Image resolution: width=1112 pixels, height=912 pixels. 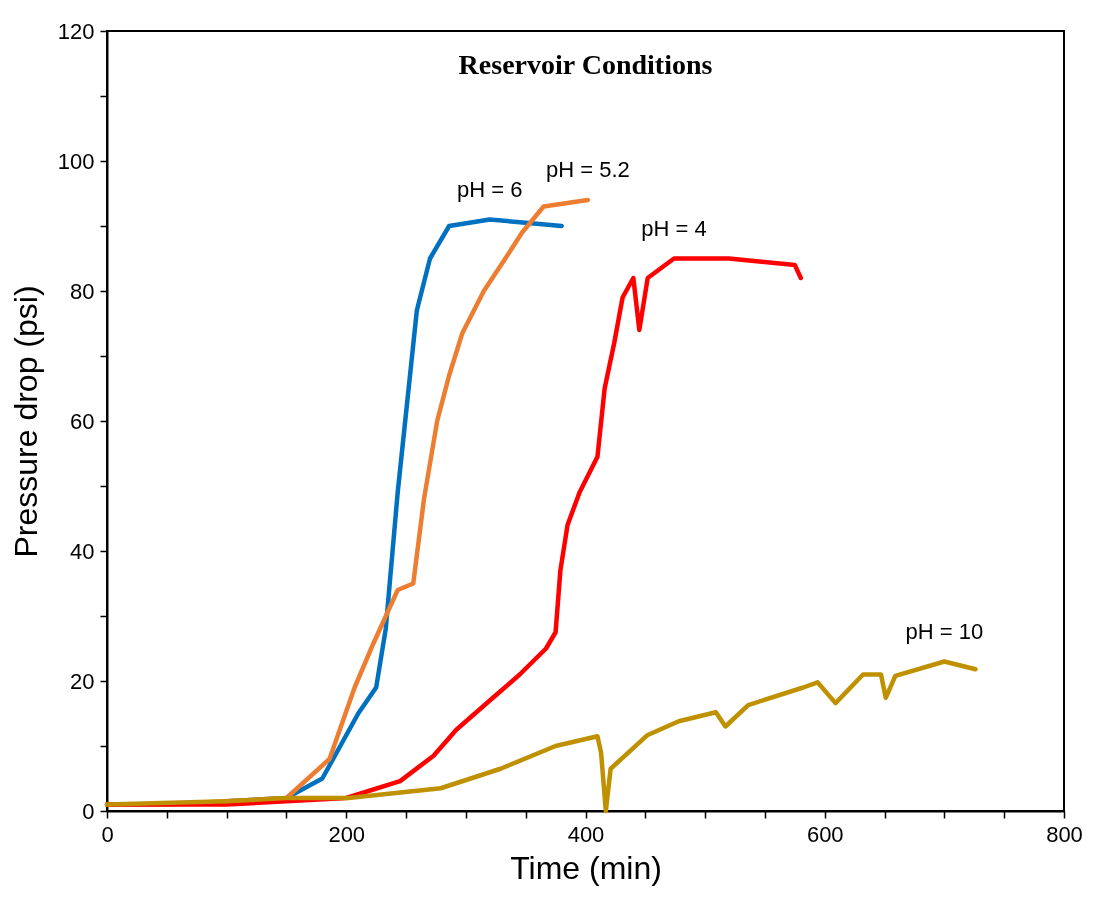 What do you see at coordinates (107, 834) in the screenshot?
I see `x-tick-label: 0` at bounding box center [107, 834].